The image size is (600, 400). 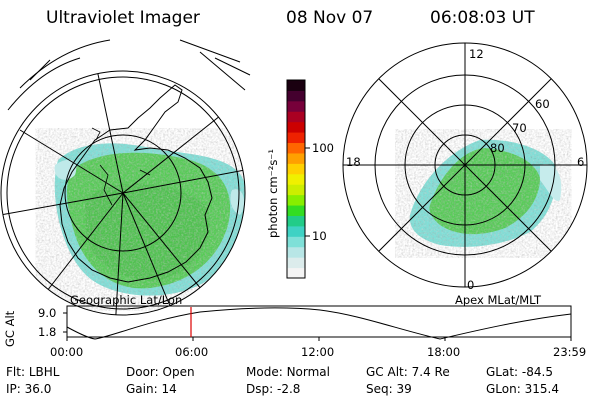 What do you see at coordinates (149, 219) in the screenshot?
I see `aurora-image-left` at bounding box center [149, 219].